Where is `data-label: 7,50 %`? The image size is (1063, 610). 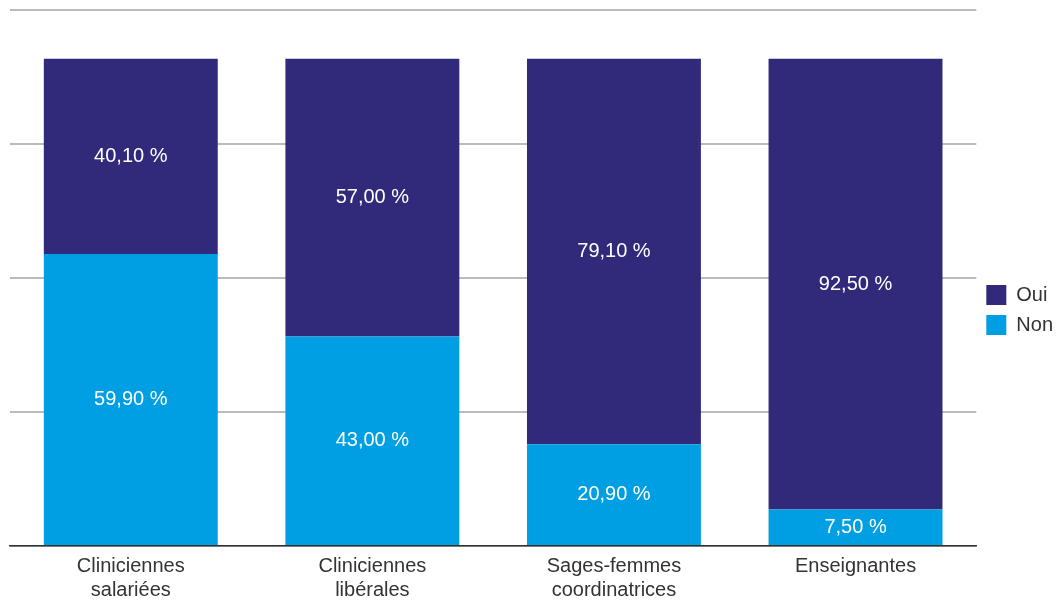
data-label: 7,50 % is located at coordinates (855, 525).